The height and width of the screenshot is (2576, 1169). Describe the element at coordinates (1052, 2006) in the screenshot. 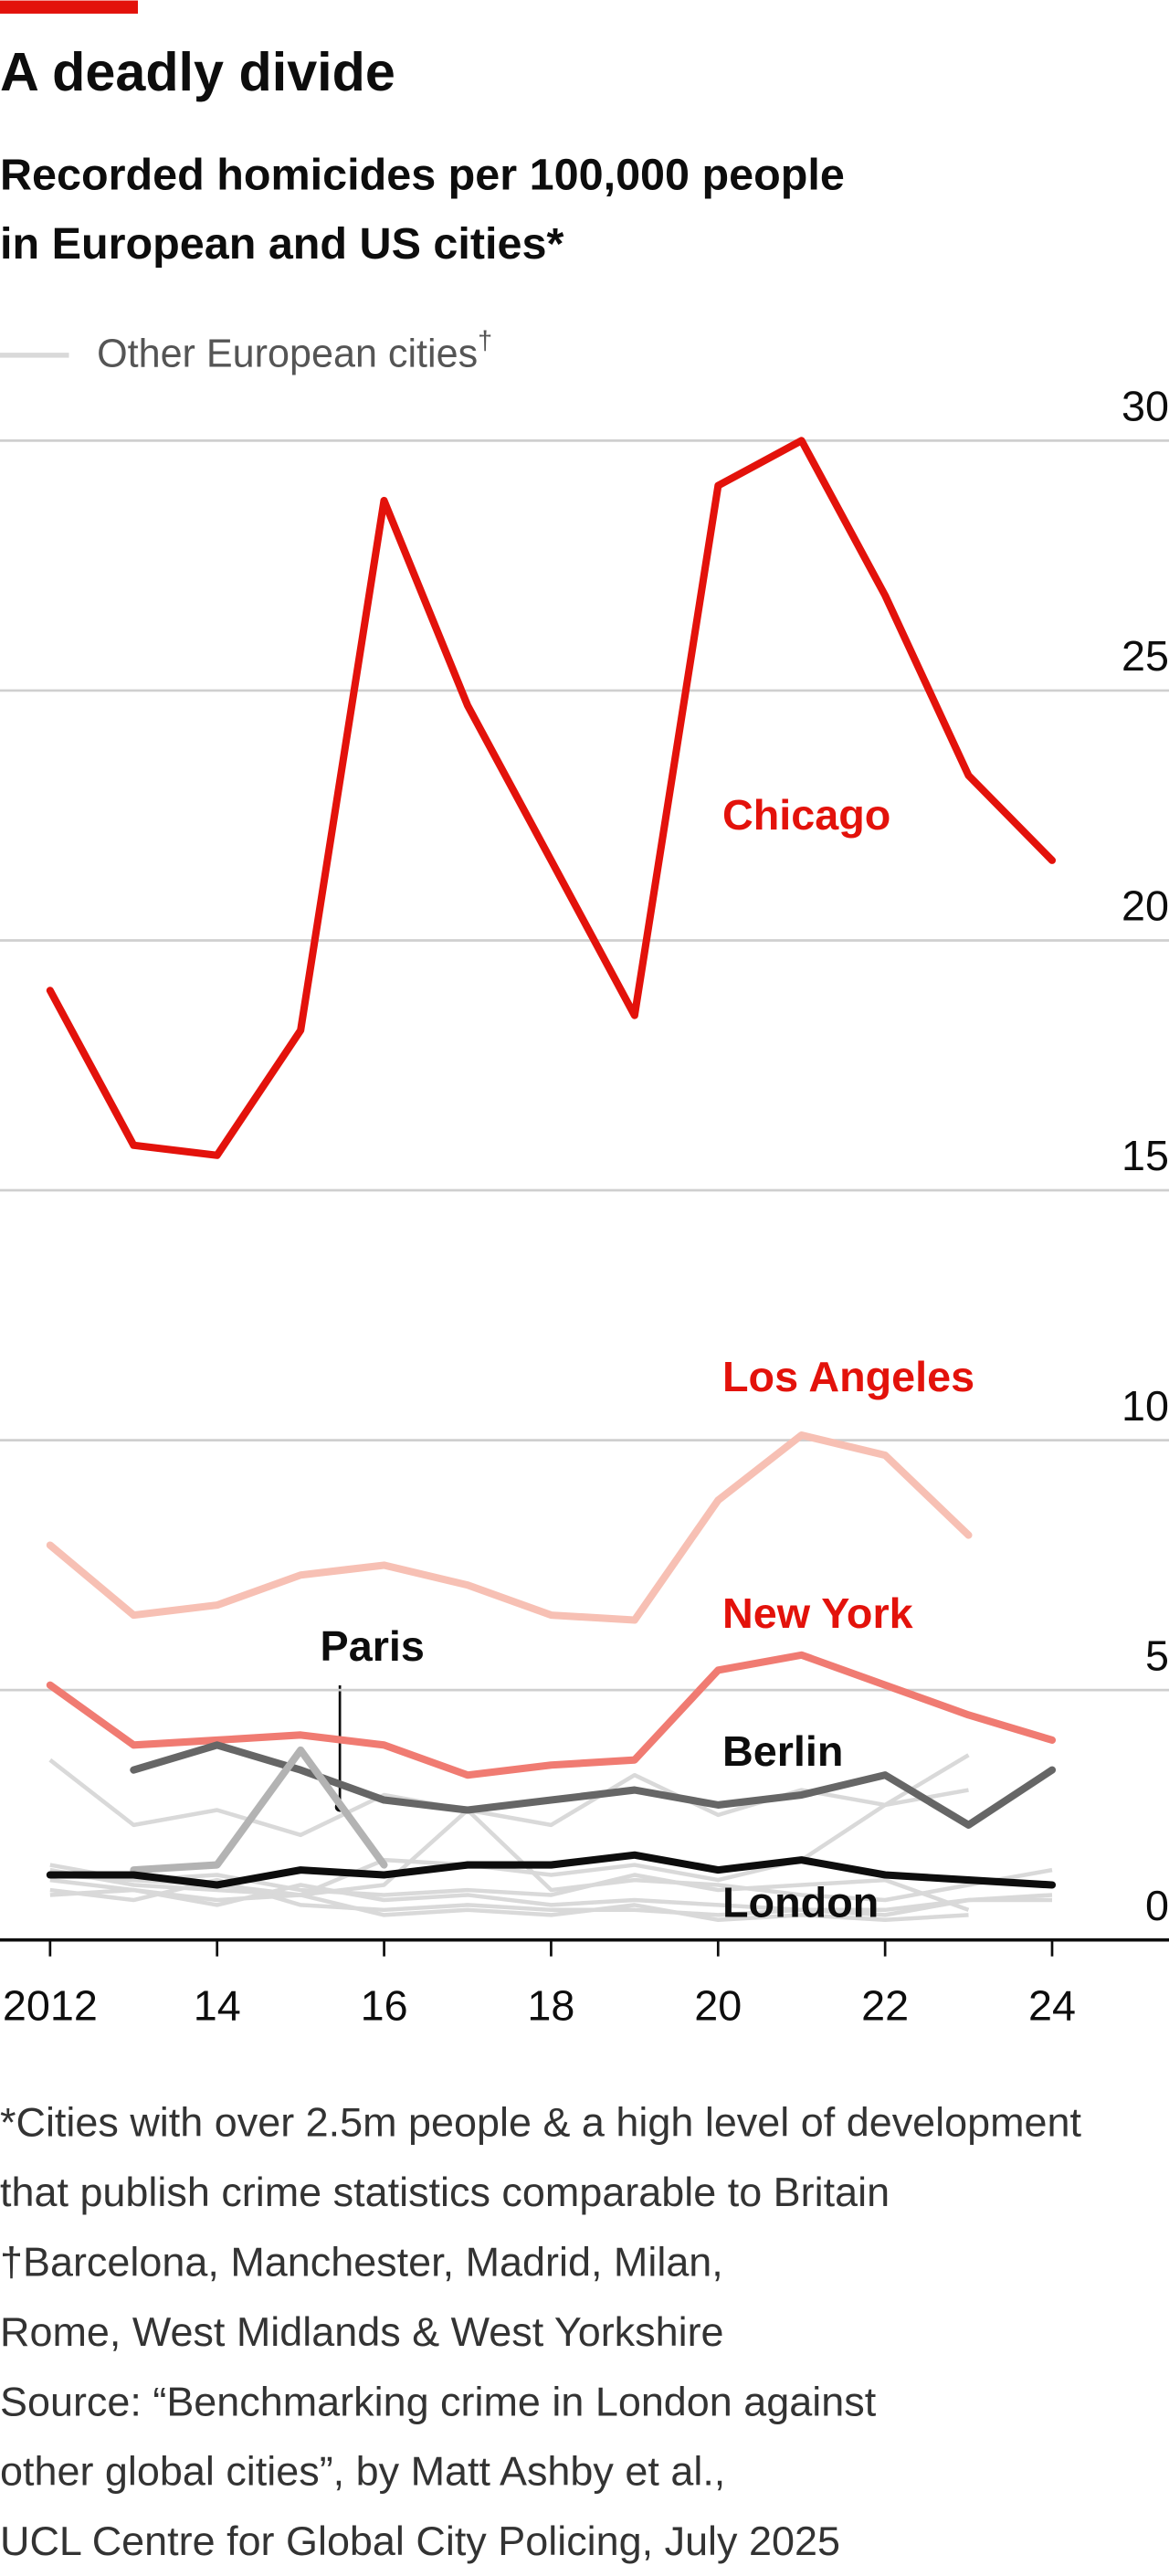

I see `x-tick-label: 24` at that location.